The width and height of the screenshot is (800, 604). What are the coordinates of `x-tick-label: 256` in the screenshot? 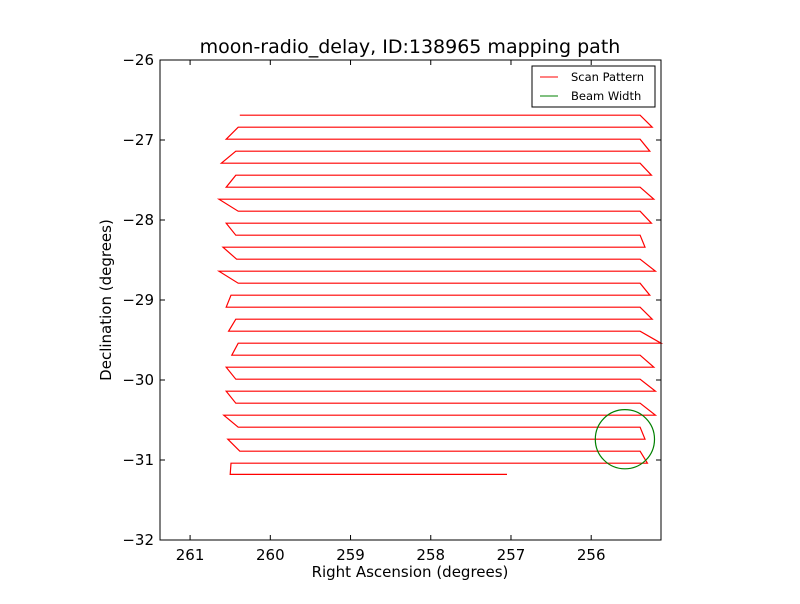 It's located at (591, 555).